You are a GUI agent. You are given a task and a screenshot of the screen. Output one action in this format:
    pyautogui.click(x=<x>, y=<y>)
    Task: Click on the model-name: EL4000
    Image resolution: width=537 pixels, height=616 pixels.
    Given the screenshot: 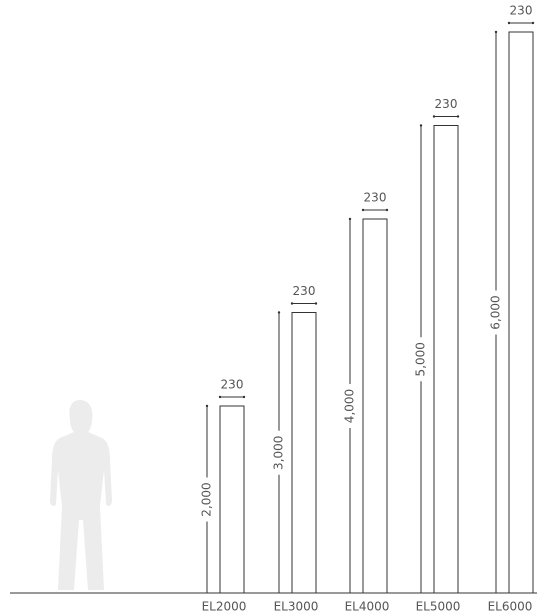 What is the action you would take?
    pyautogui.click(x=367, y=607)
    